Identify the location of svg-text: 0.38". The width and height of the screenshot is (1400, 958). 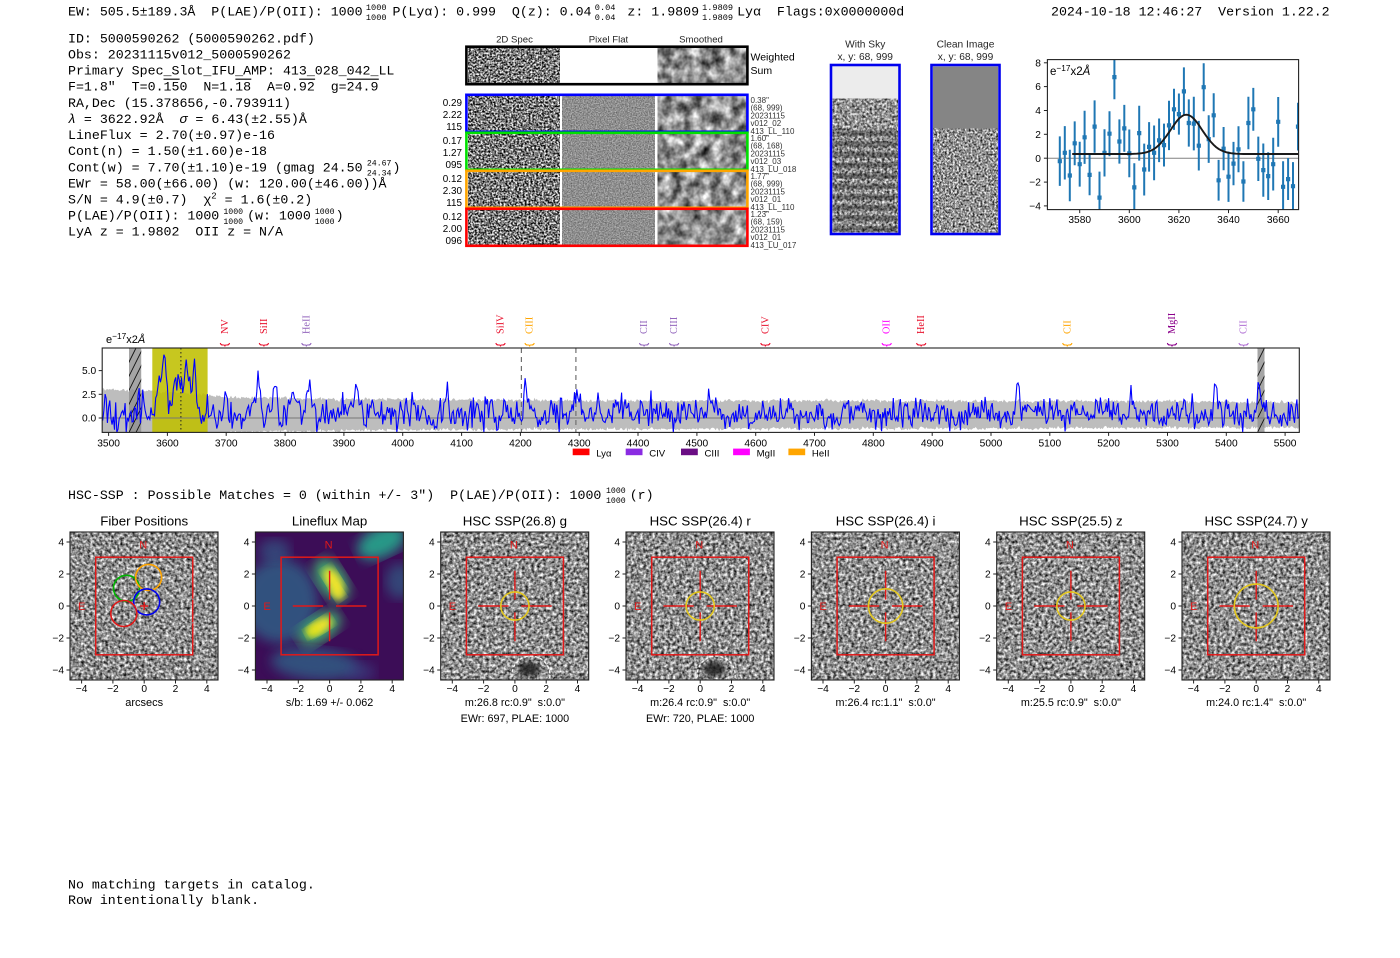
(760, 100).